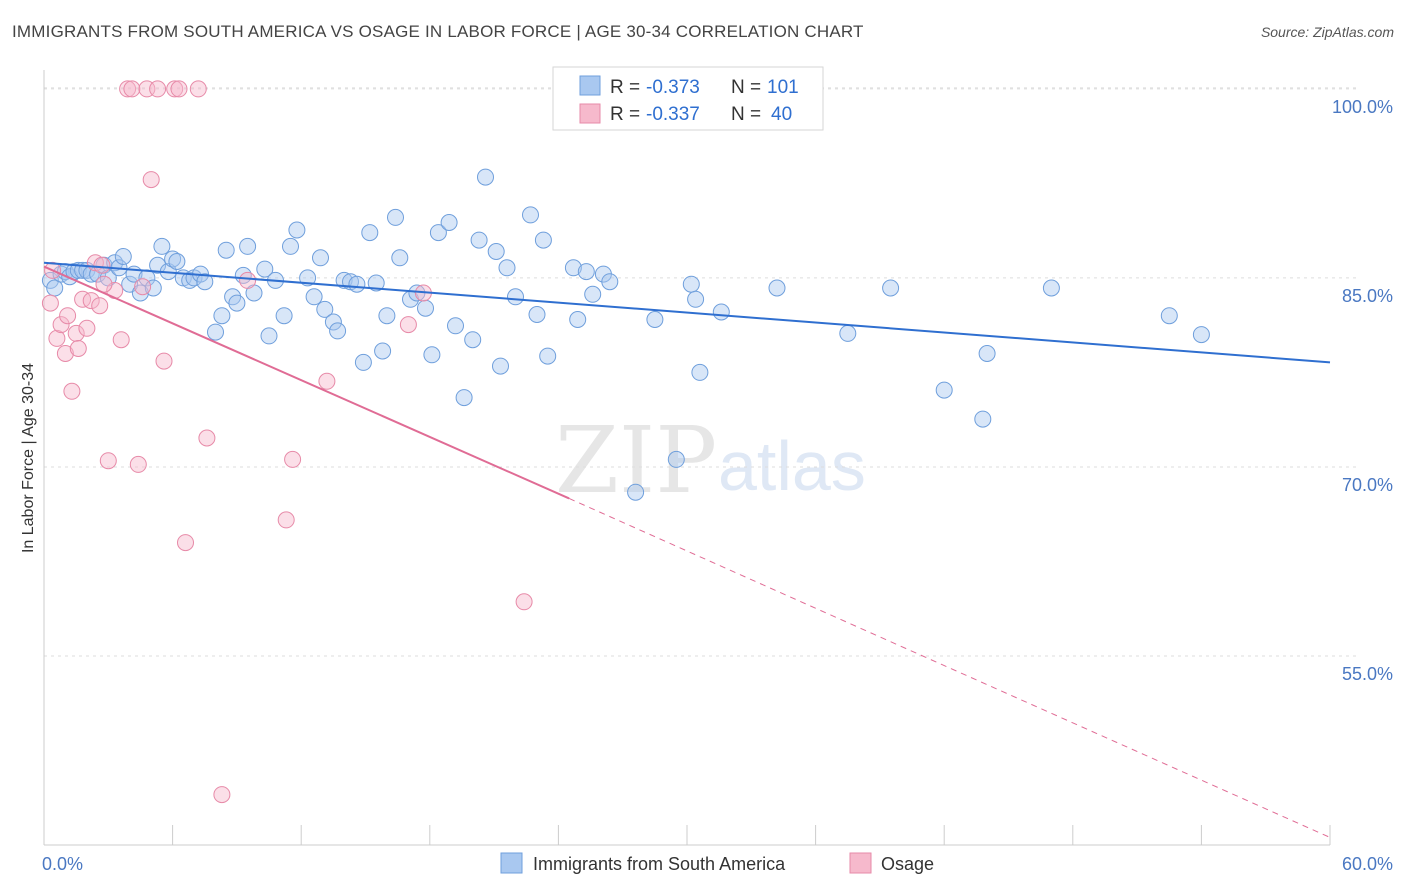 The height and width of the screenshot is (892, 1406). What do you see at coordinates (860, 863) in the screenshot?
I see `series-legend-swatch-osage` at bounding box center [860, 863].